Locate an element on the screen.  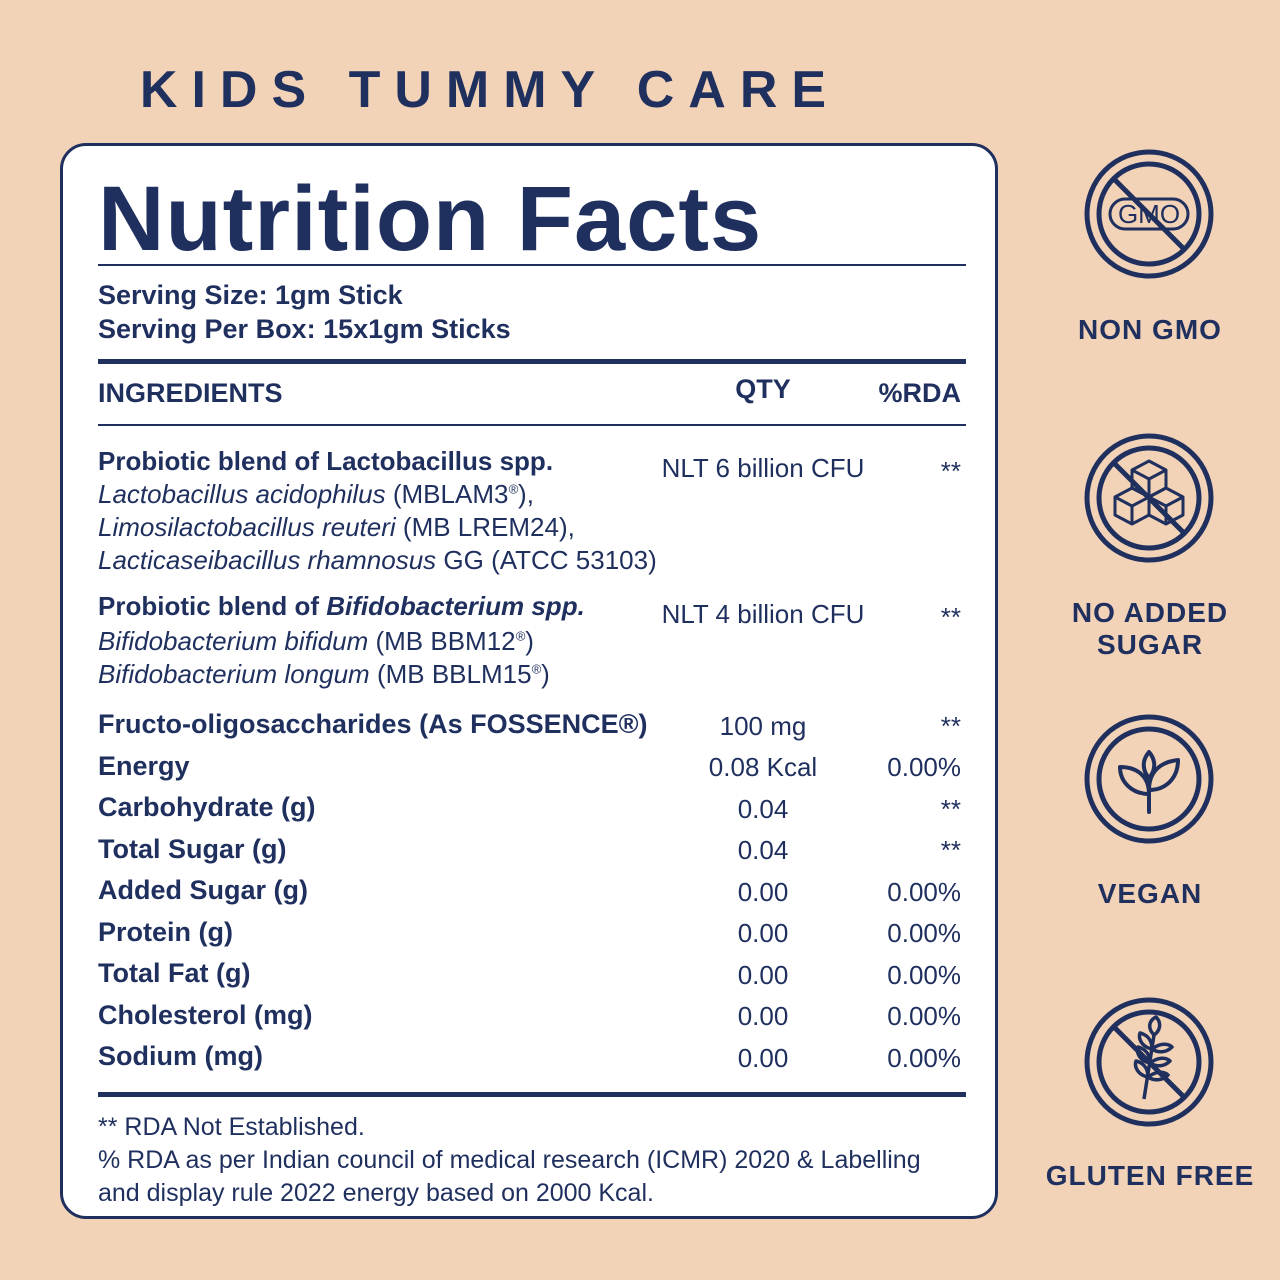
leaf-icon is located at coordinates (1149, 779).